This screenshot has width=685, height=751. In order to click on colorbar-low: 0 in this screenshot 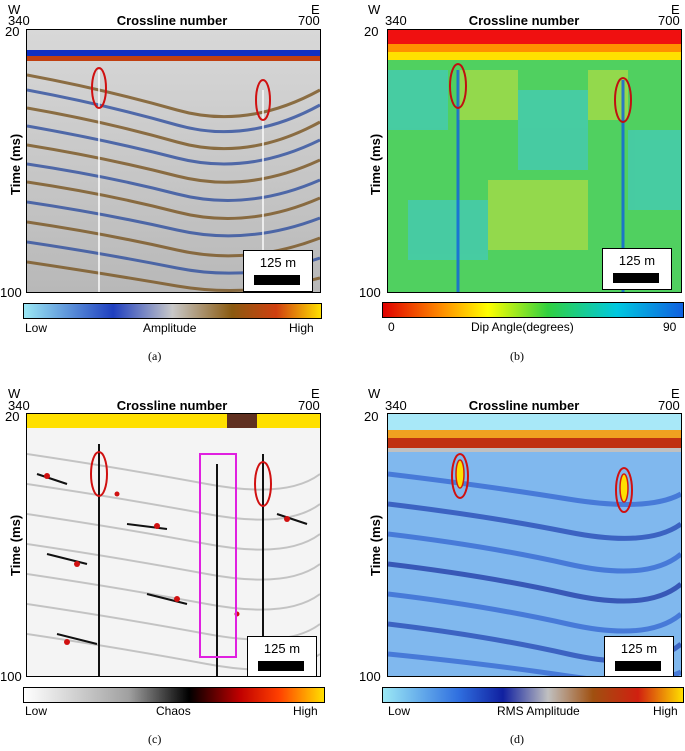, I will do `click(391, 327)`.